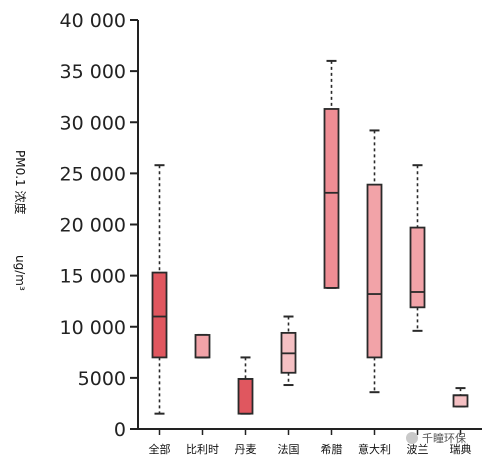 Image resolution: width=500 pixels, height=466 pixels. What do you see at coordinates (20, 220) in the screenshot?
I see `y-axis-title: PM0.1 浓度 ug/m³` at bounding box center [20, 220].